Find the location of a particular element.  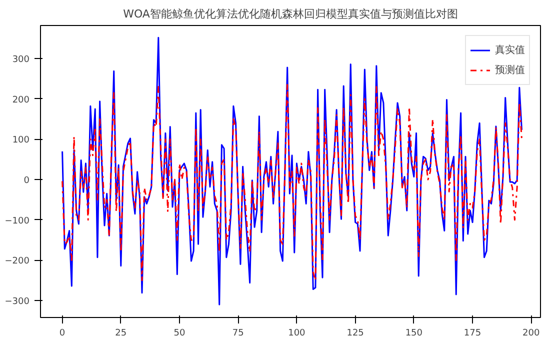

x-tick-label: 200 is located at coordinates (531, 333).